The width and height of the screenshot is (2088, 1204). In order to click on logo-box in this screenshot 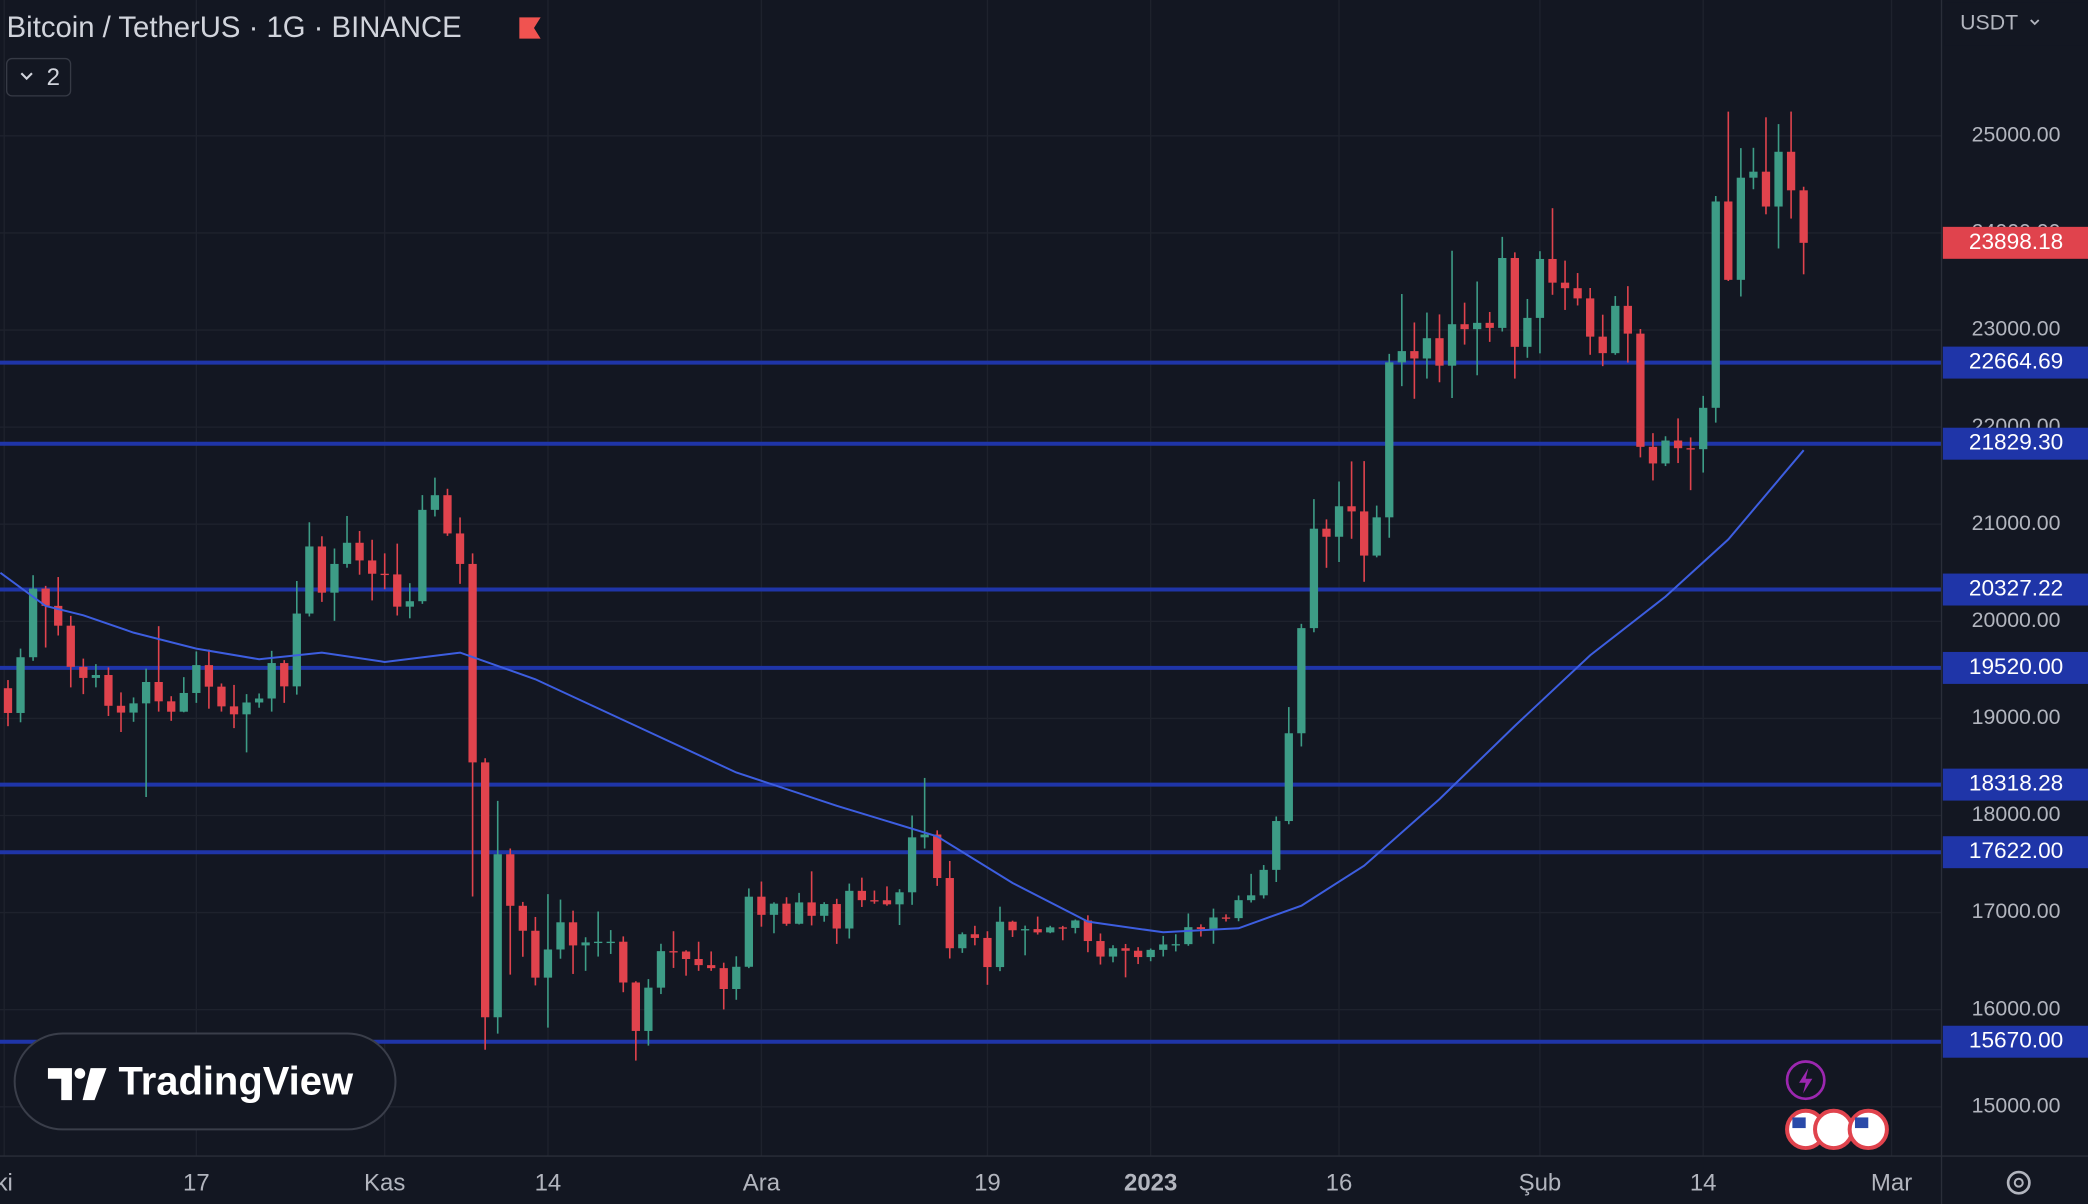, I will do `click(205, 1081)`.